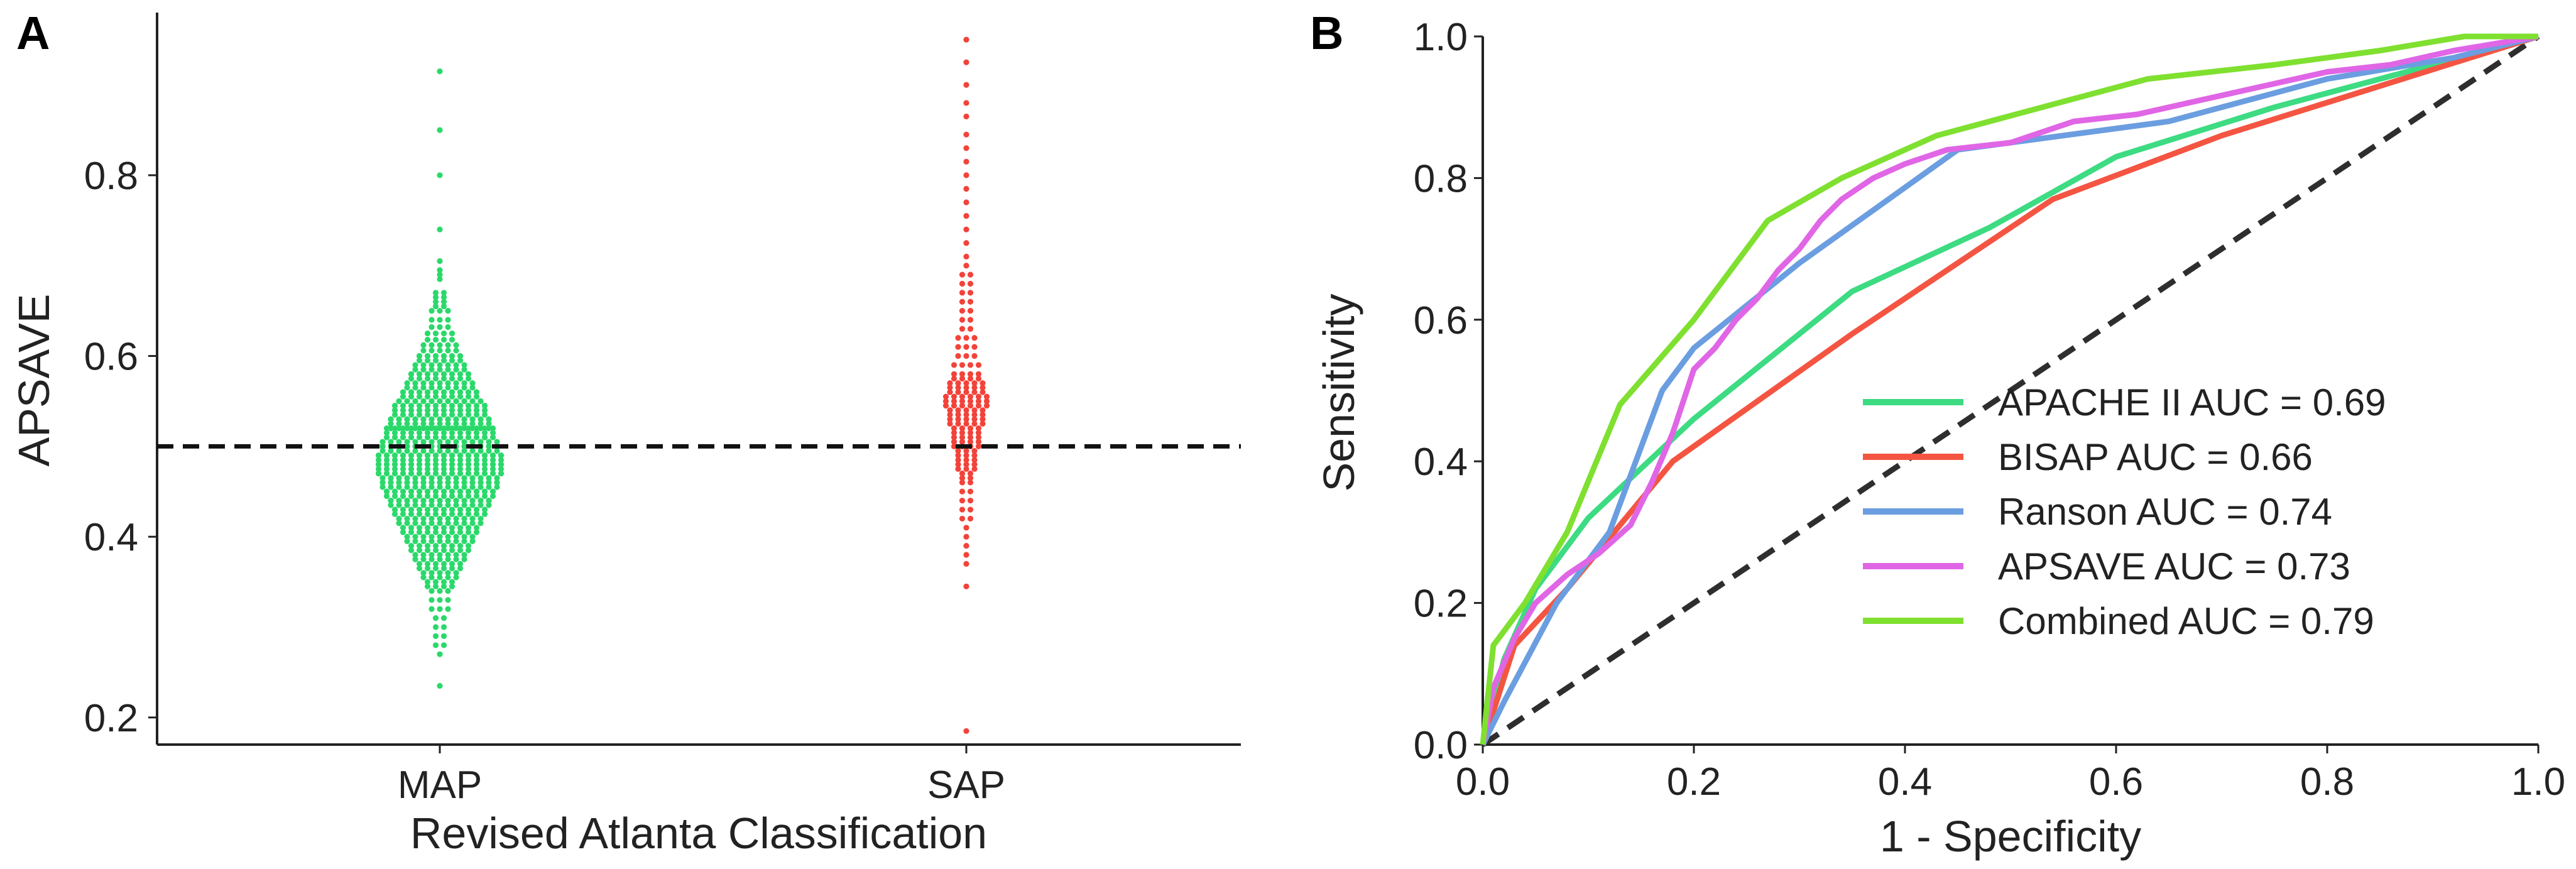  Describe the element at coordinates (111, 176) in the screenshot. I see `panel-a-y-tick-label: 0.8` at that location.